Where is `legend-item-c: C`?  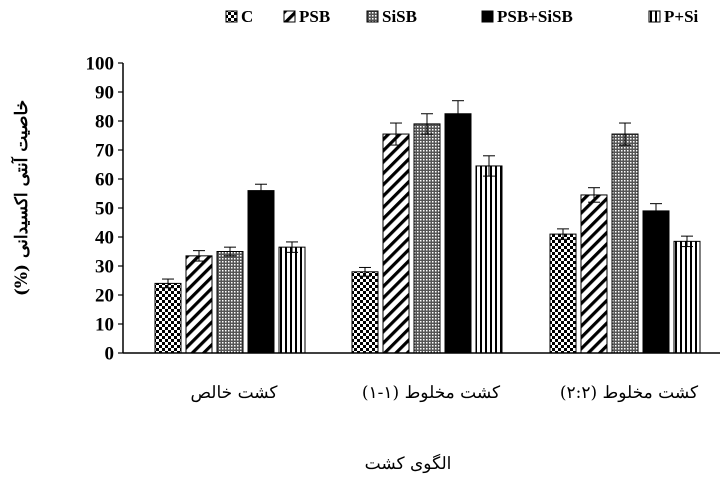
legend-item-c: C is located at coordinates (239, 16).